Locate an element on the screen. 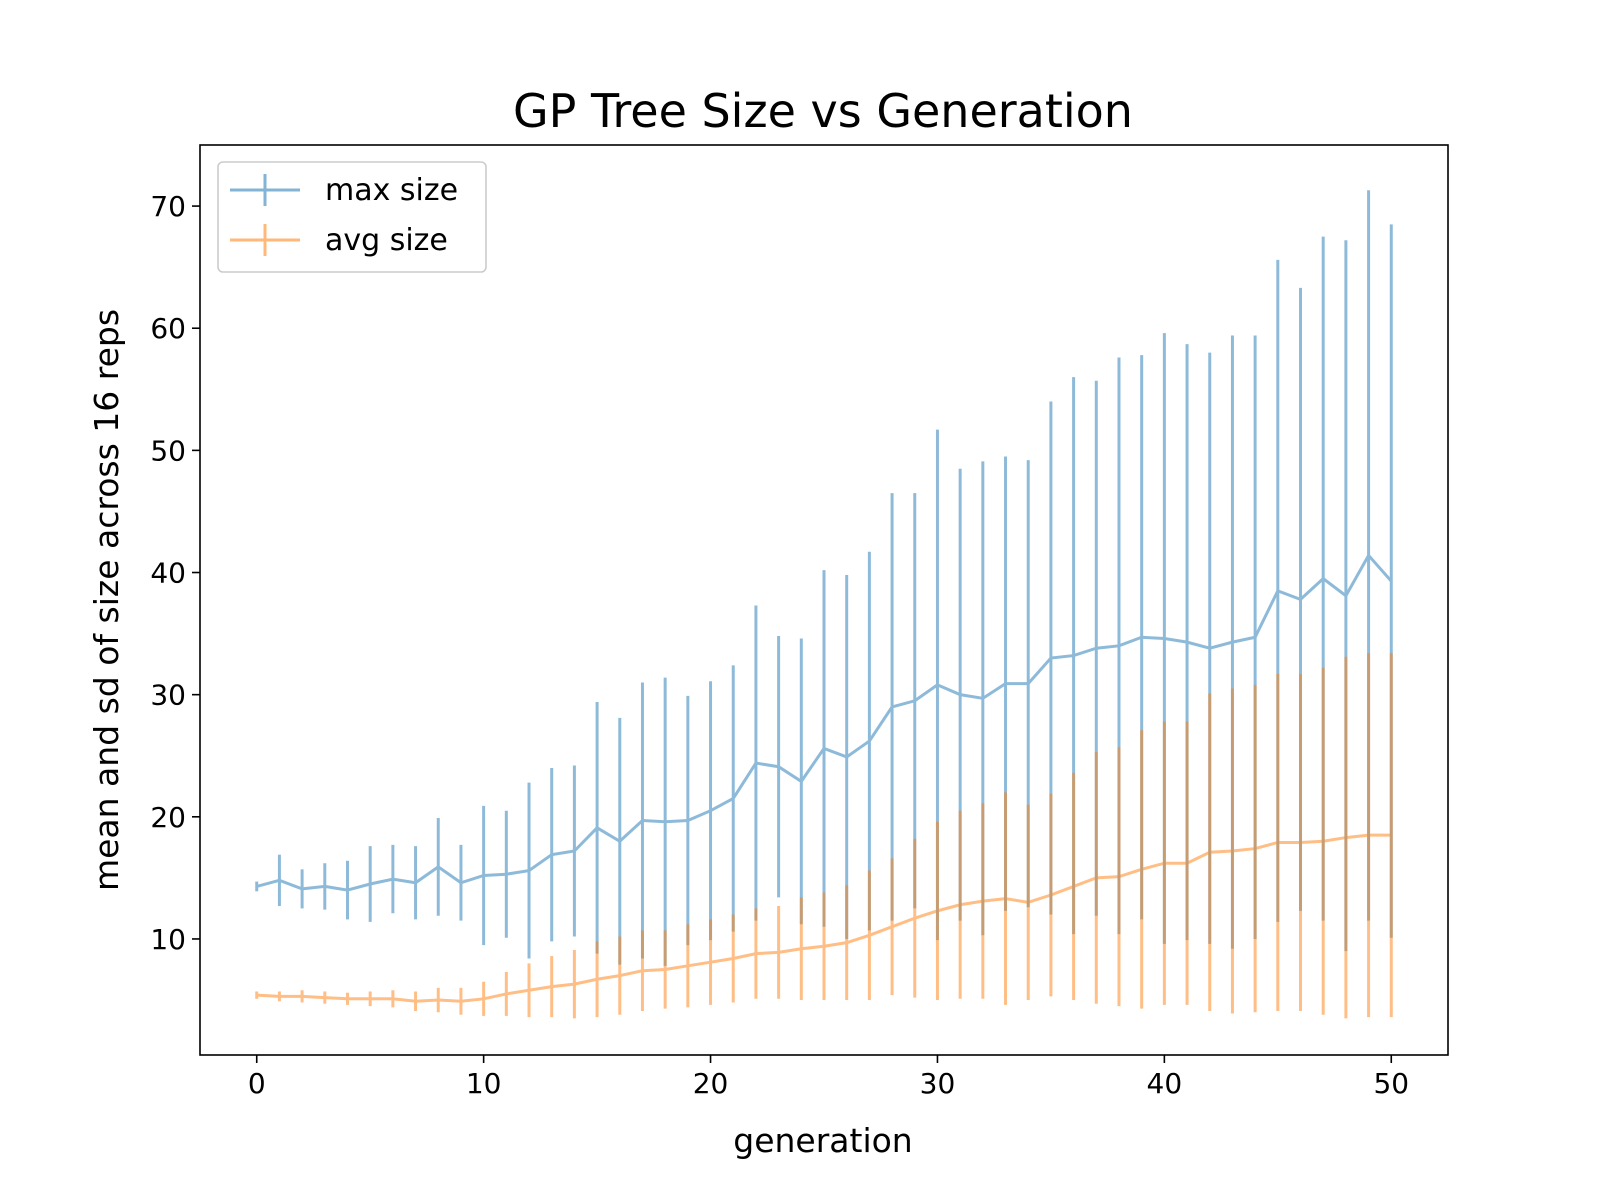 The image size is (1600, 1200). x-axis-label: generation is located at coordinates (822, 1140).